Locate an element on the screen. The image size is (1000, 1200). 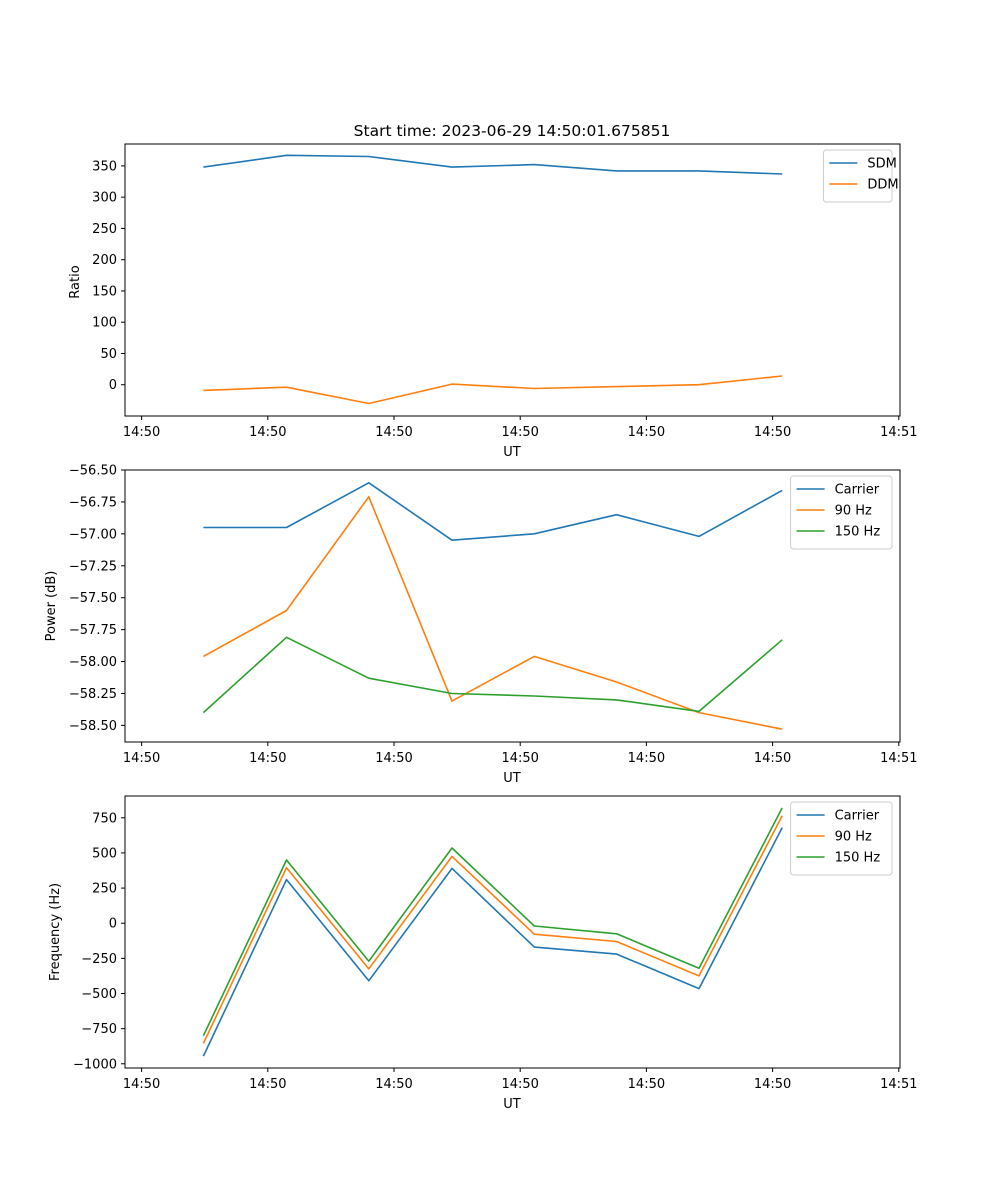
frequency-legend: Carrier 90 Hz 150 Hz is located at coordinates (841, 838).